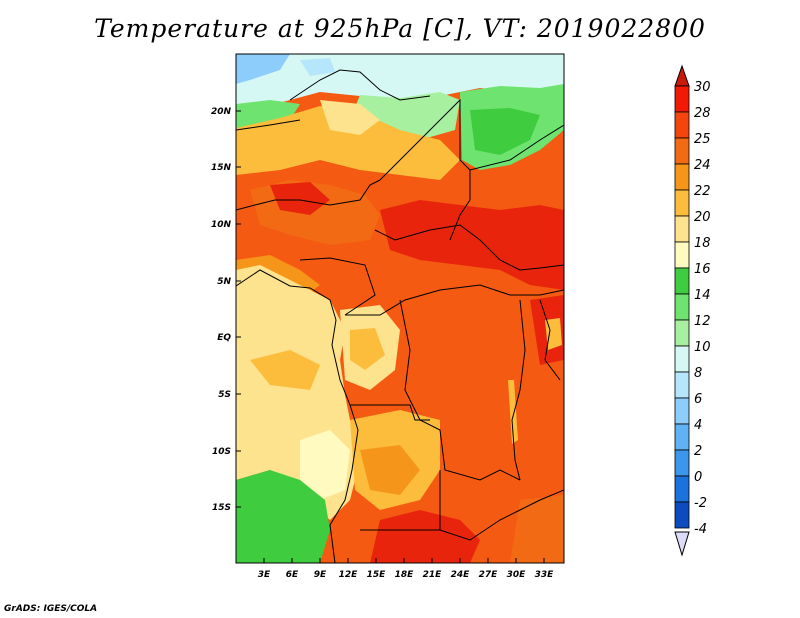 The width and height of the screenshot is (800, 618). I want to click on border-car-sudan, so click(469, 247).